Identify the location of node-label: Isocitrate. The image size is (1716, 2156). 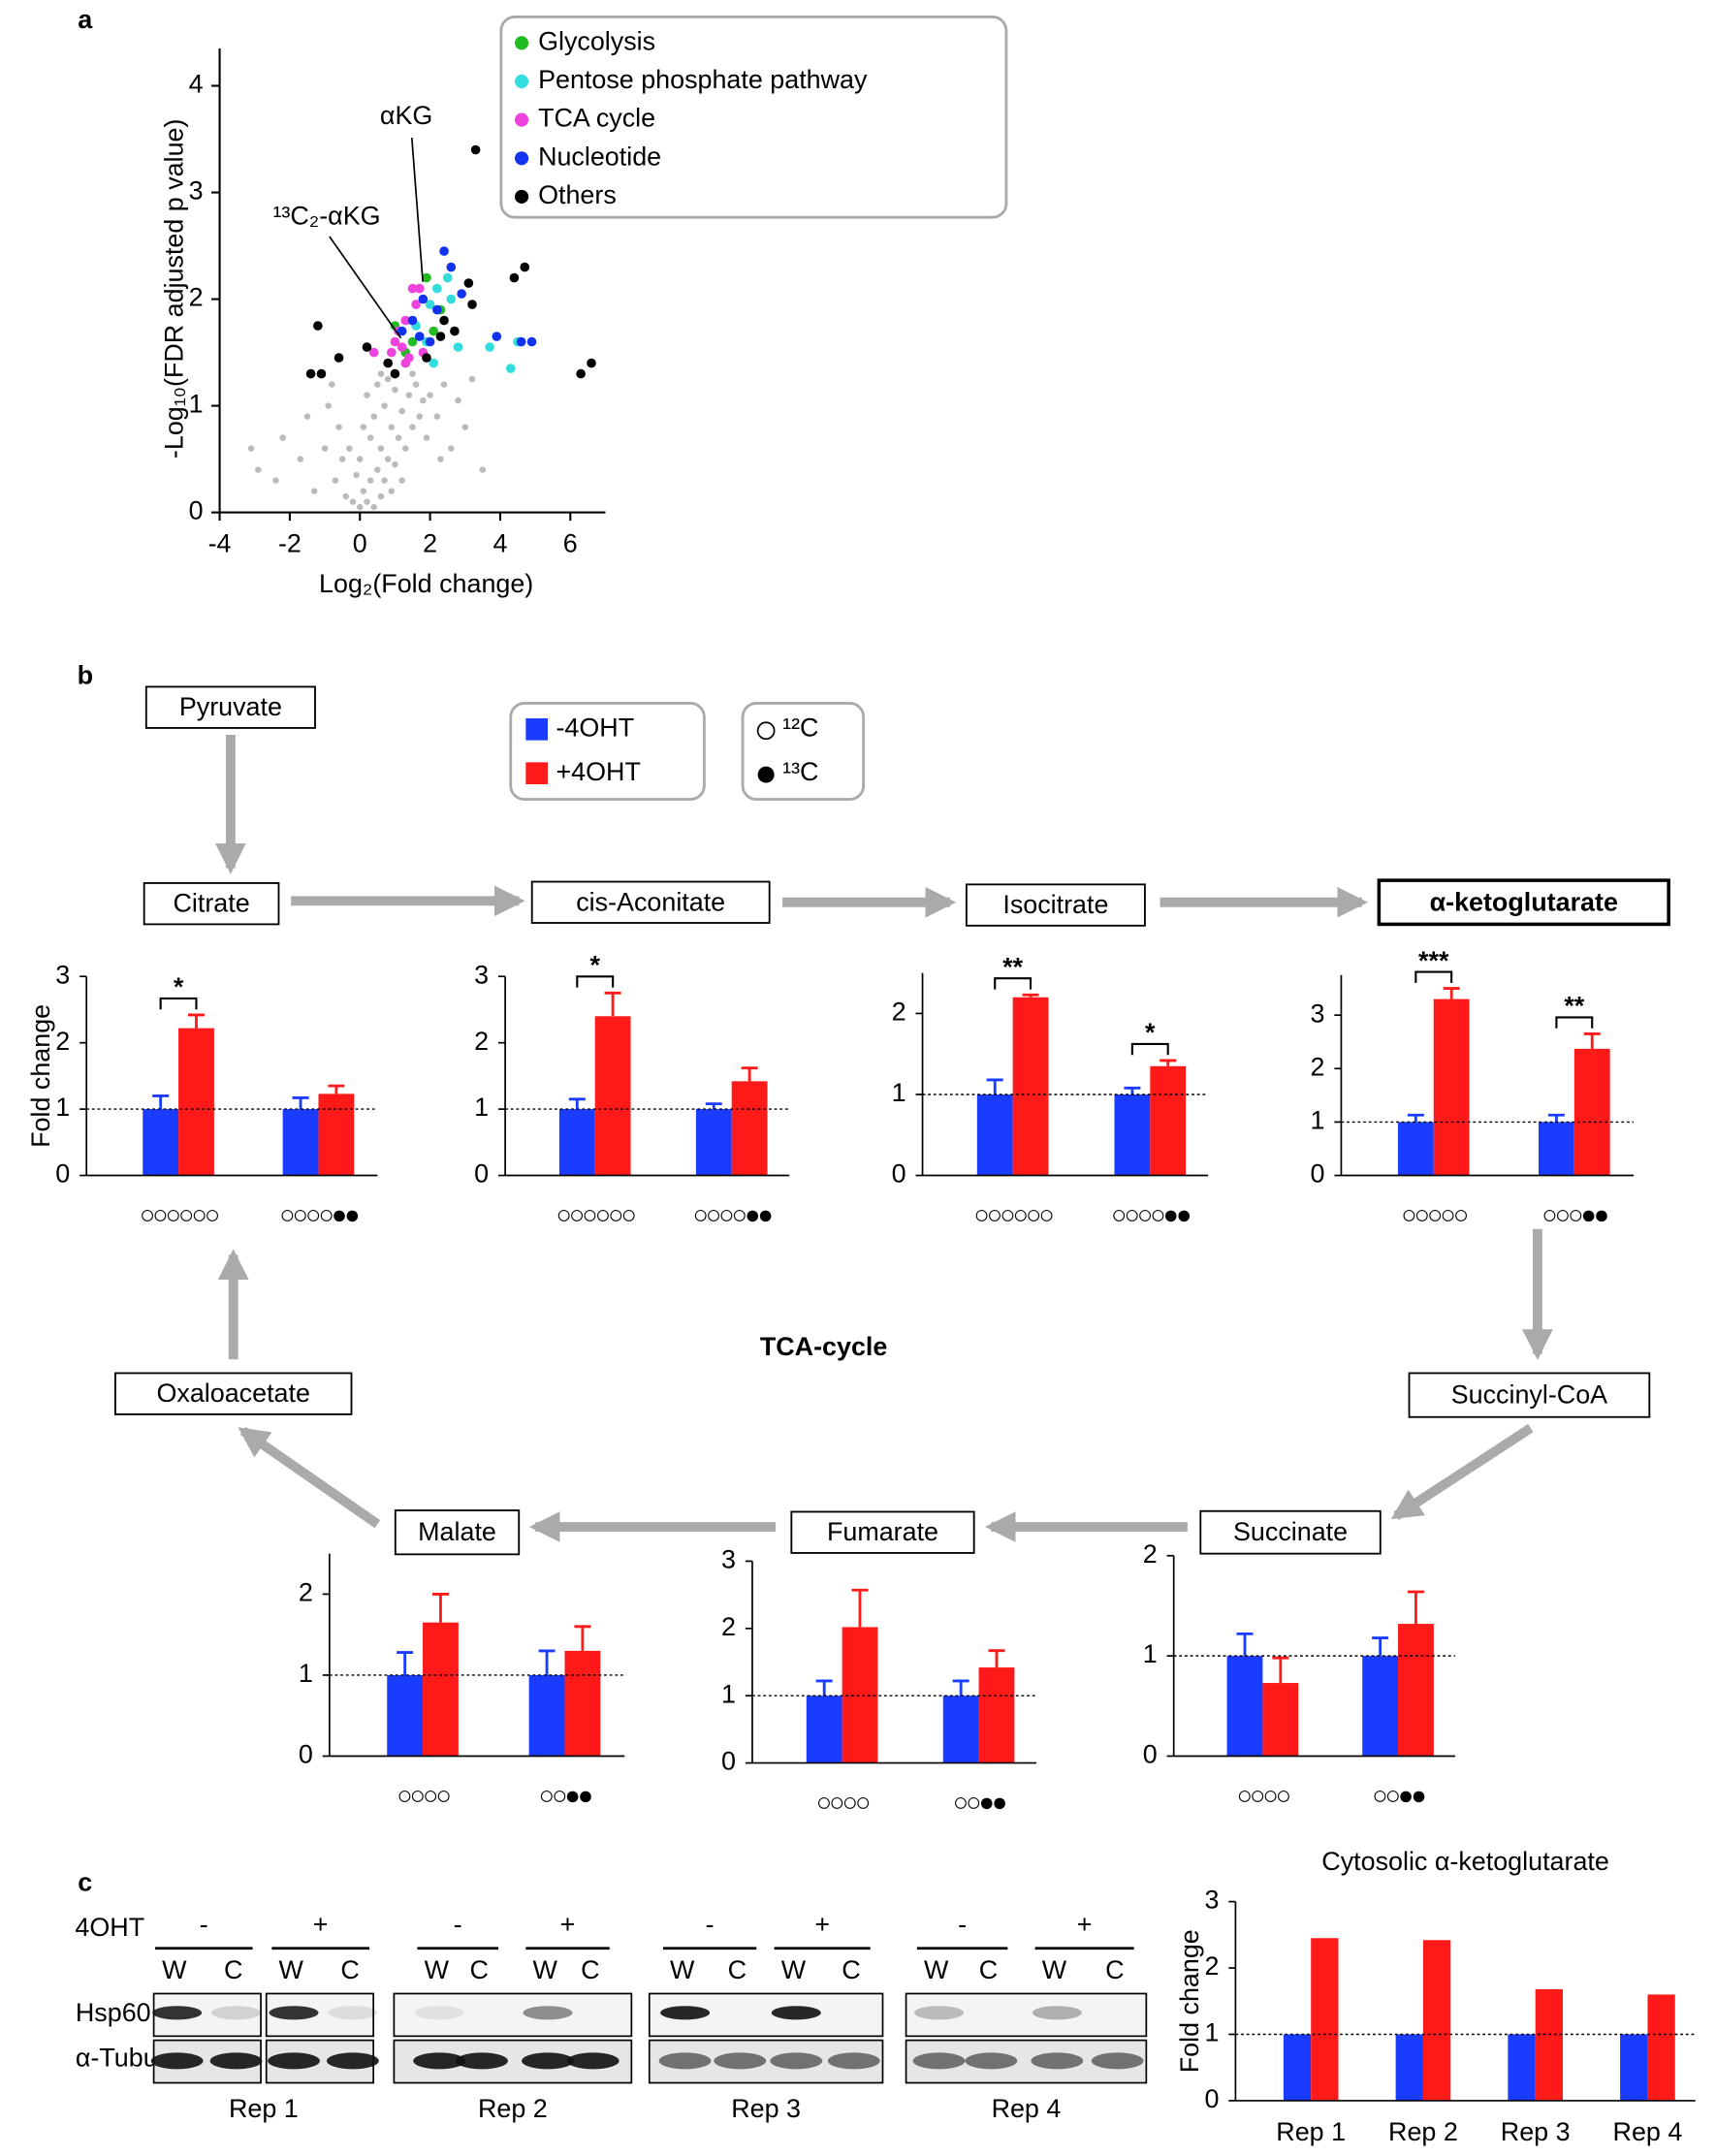
(1055, 904).